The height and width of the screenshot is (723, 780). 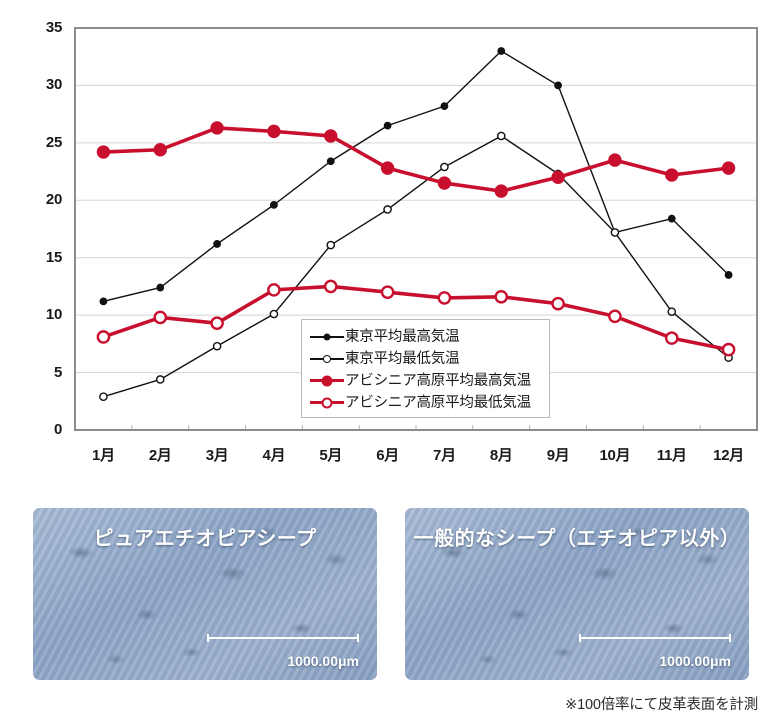 I want to click on panel-general-sheep: 一般的なシープ（エチオピア以外） 1000.00μm, so click(x=577, y=594).